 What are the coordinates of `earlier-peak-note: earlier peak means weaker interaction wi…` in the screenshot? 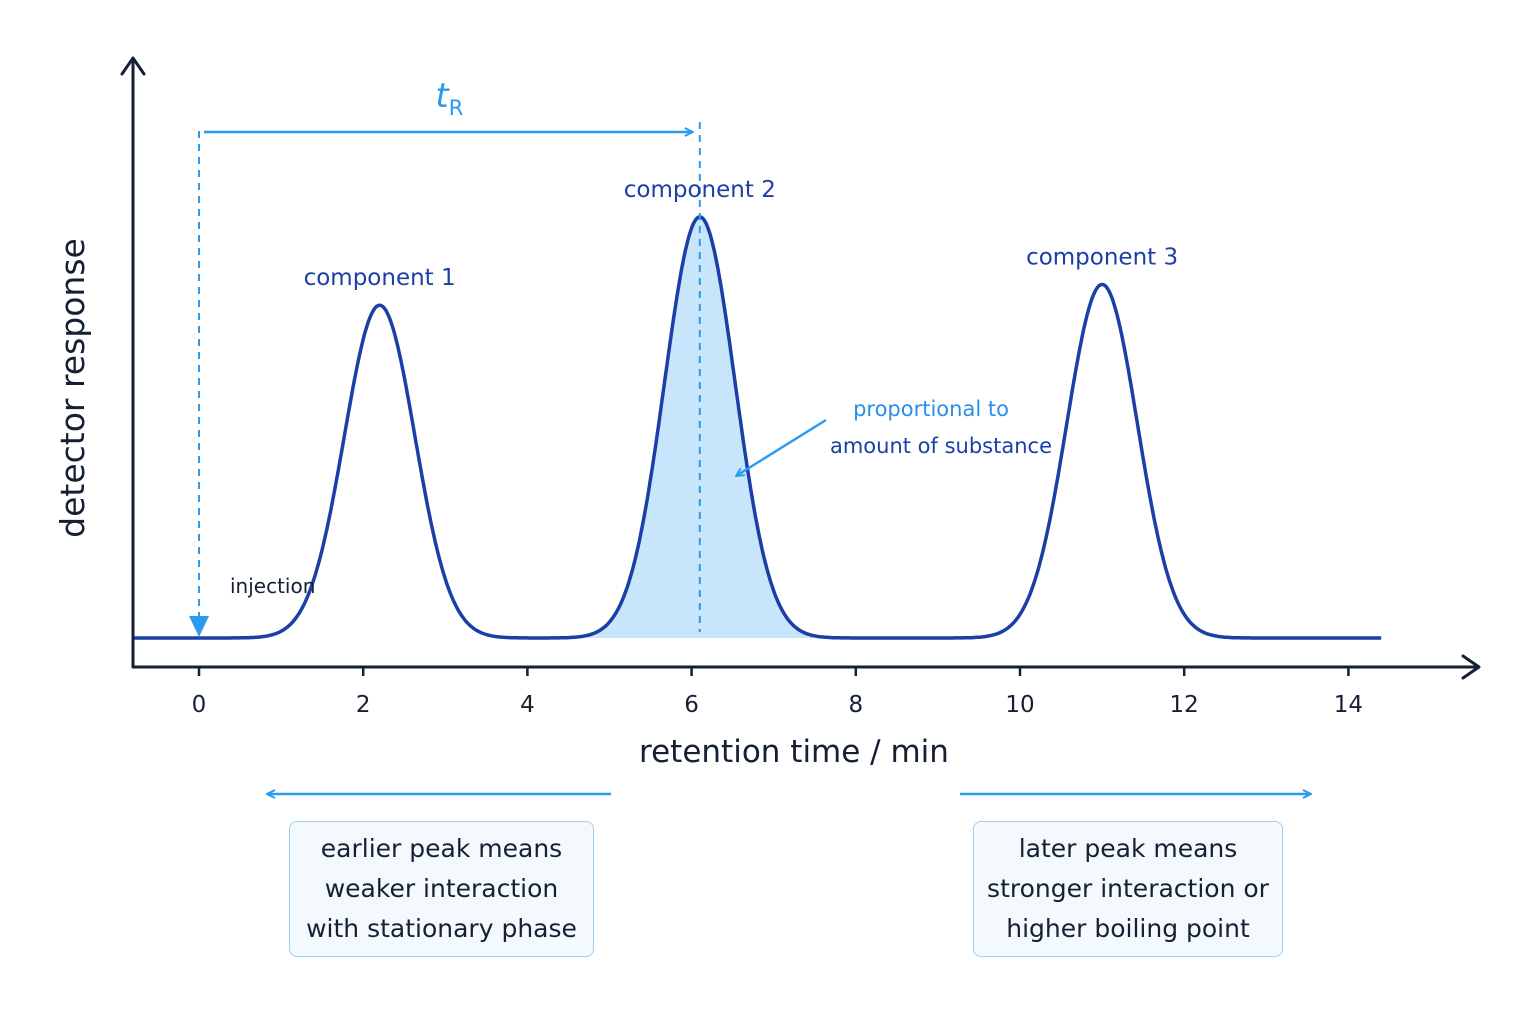 It's located at (441, 889).